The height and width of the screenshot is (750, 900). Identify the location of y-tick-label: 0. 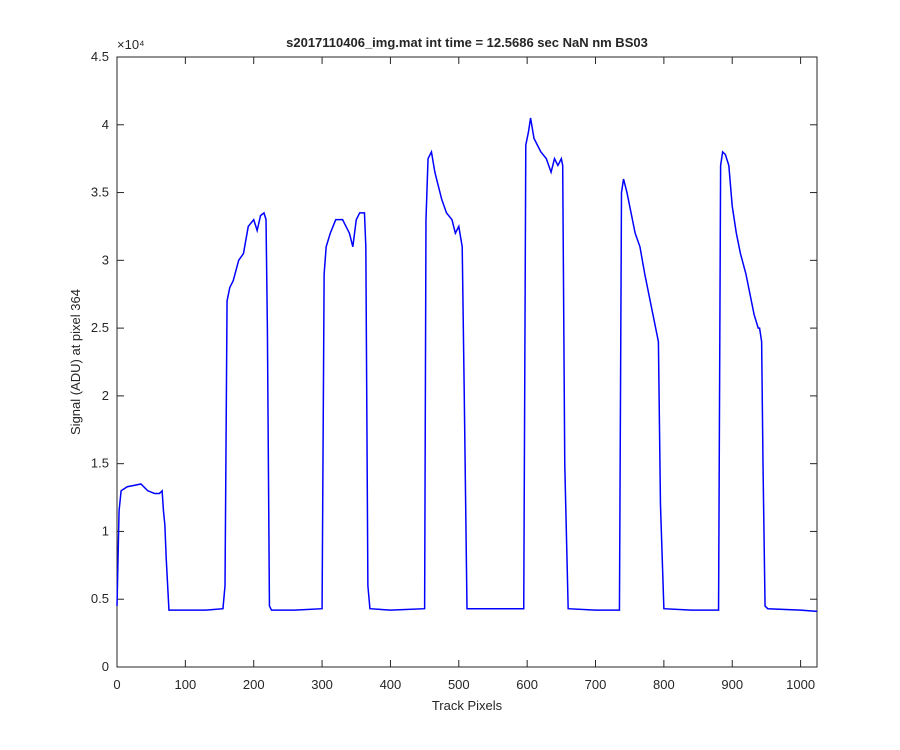
(105, 666).